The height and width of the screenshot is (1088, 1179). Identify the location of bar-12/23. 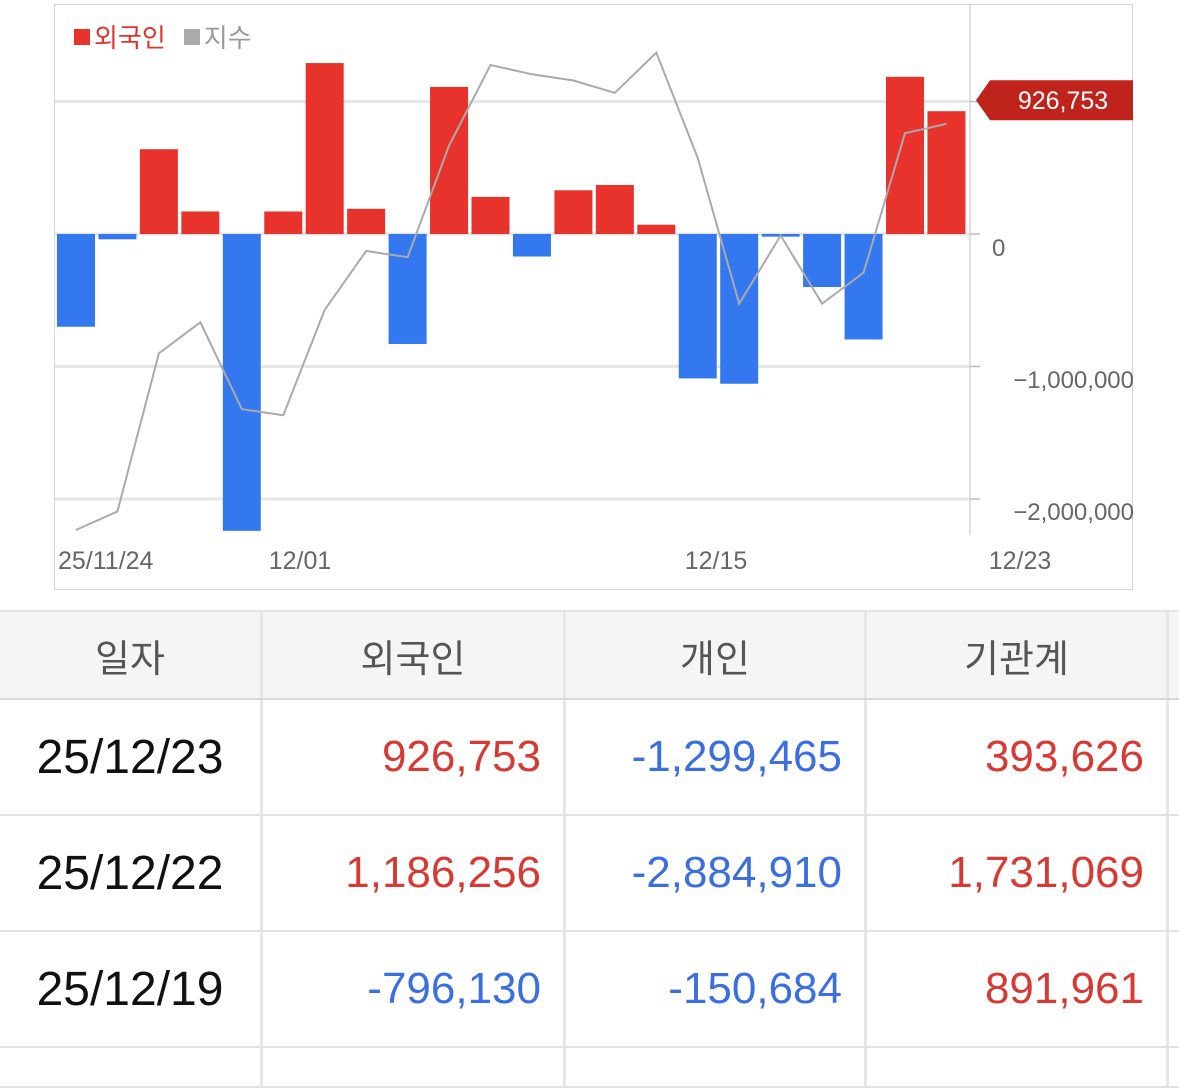
(946, 172).